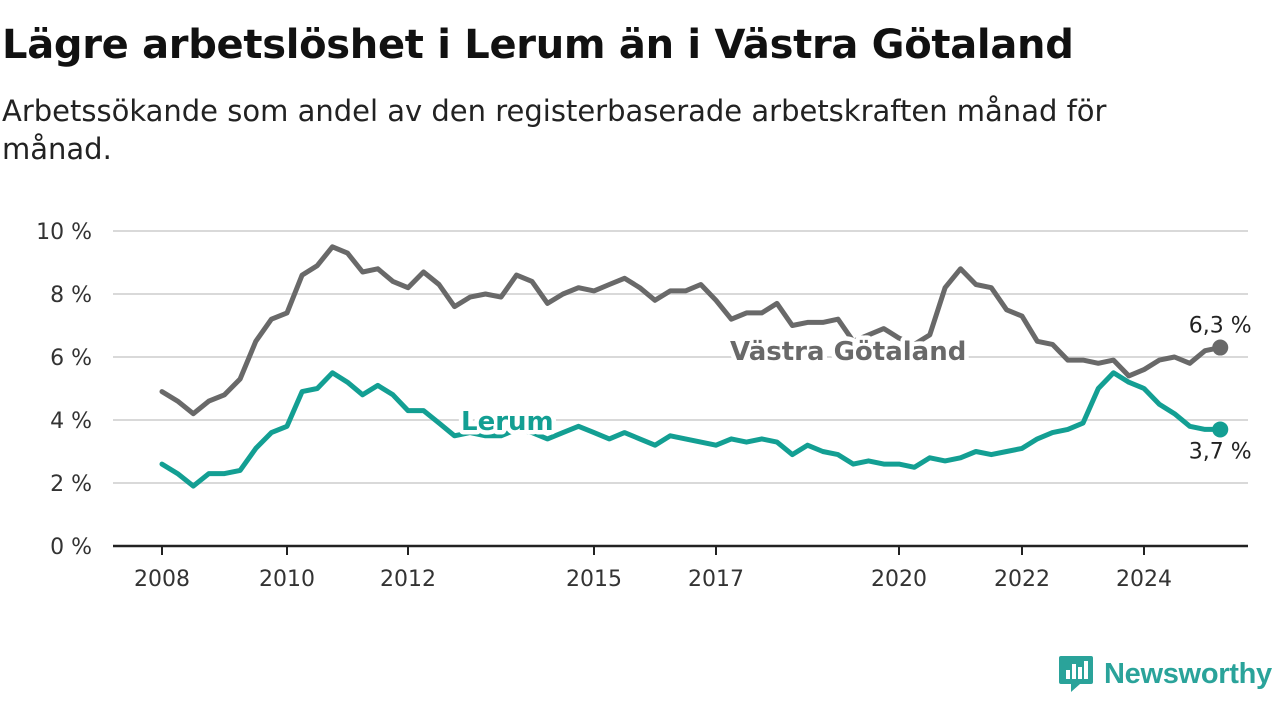 The width and height of the screenshot is (1280, 720). What do you see at coordinates (71, 421) in the screenshot?
I see `y-tick-label: 4 %` at bounding box center [71, 421].